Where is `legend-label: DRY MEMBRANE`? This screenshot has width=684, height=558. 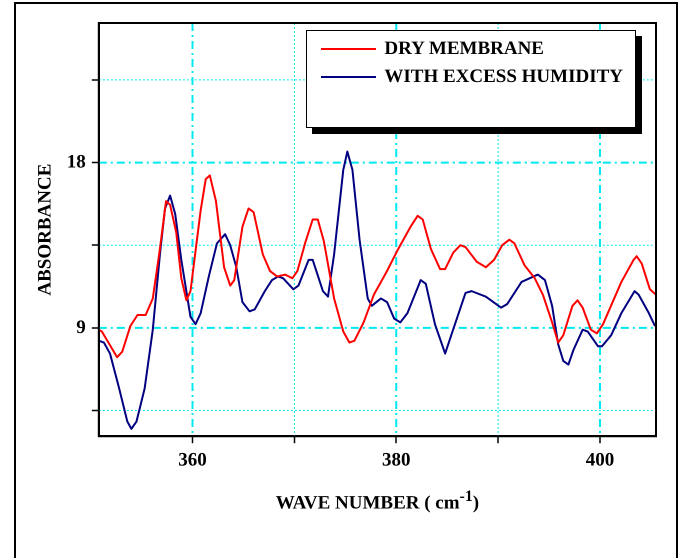
legend-label: DRY MEMBRANE is located at coordinates (464, 49).